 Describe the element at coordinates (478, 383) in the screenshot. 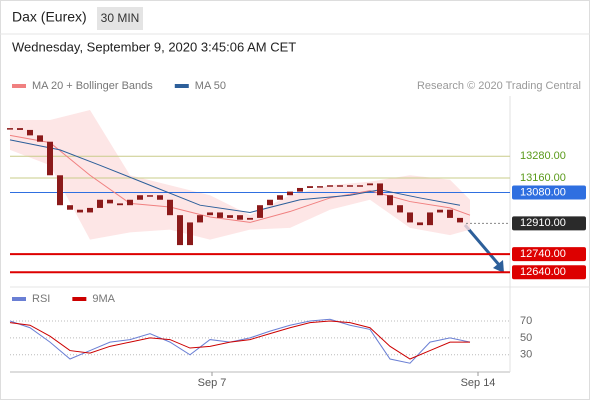

I see `x-tick-label: Sep 14` at that location.